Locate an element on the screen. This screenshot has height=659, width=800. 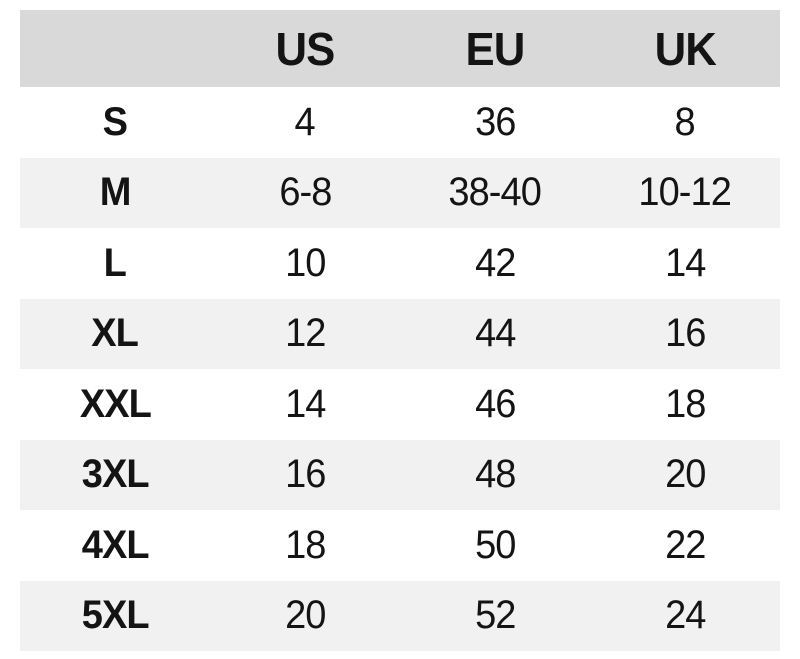
size-label-text: 3XL is located at coordinates (115, 474).